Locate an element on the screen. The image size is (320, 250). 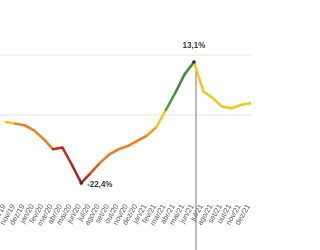
value-label: 13,1% is located at coordinates (194, 45).